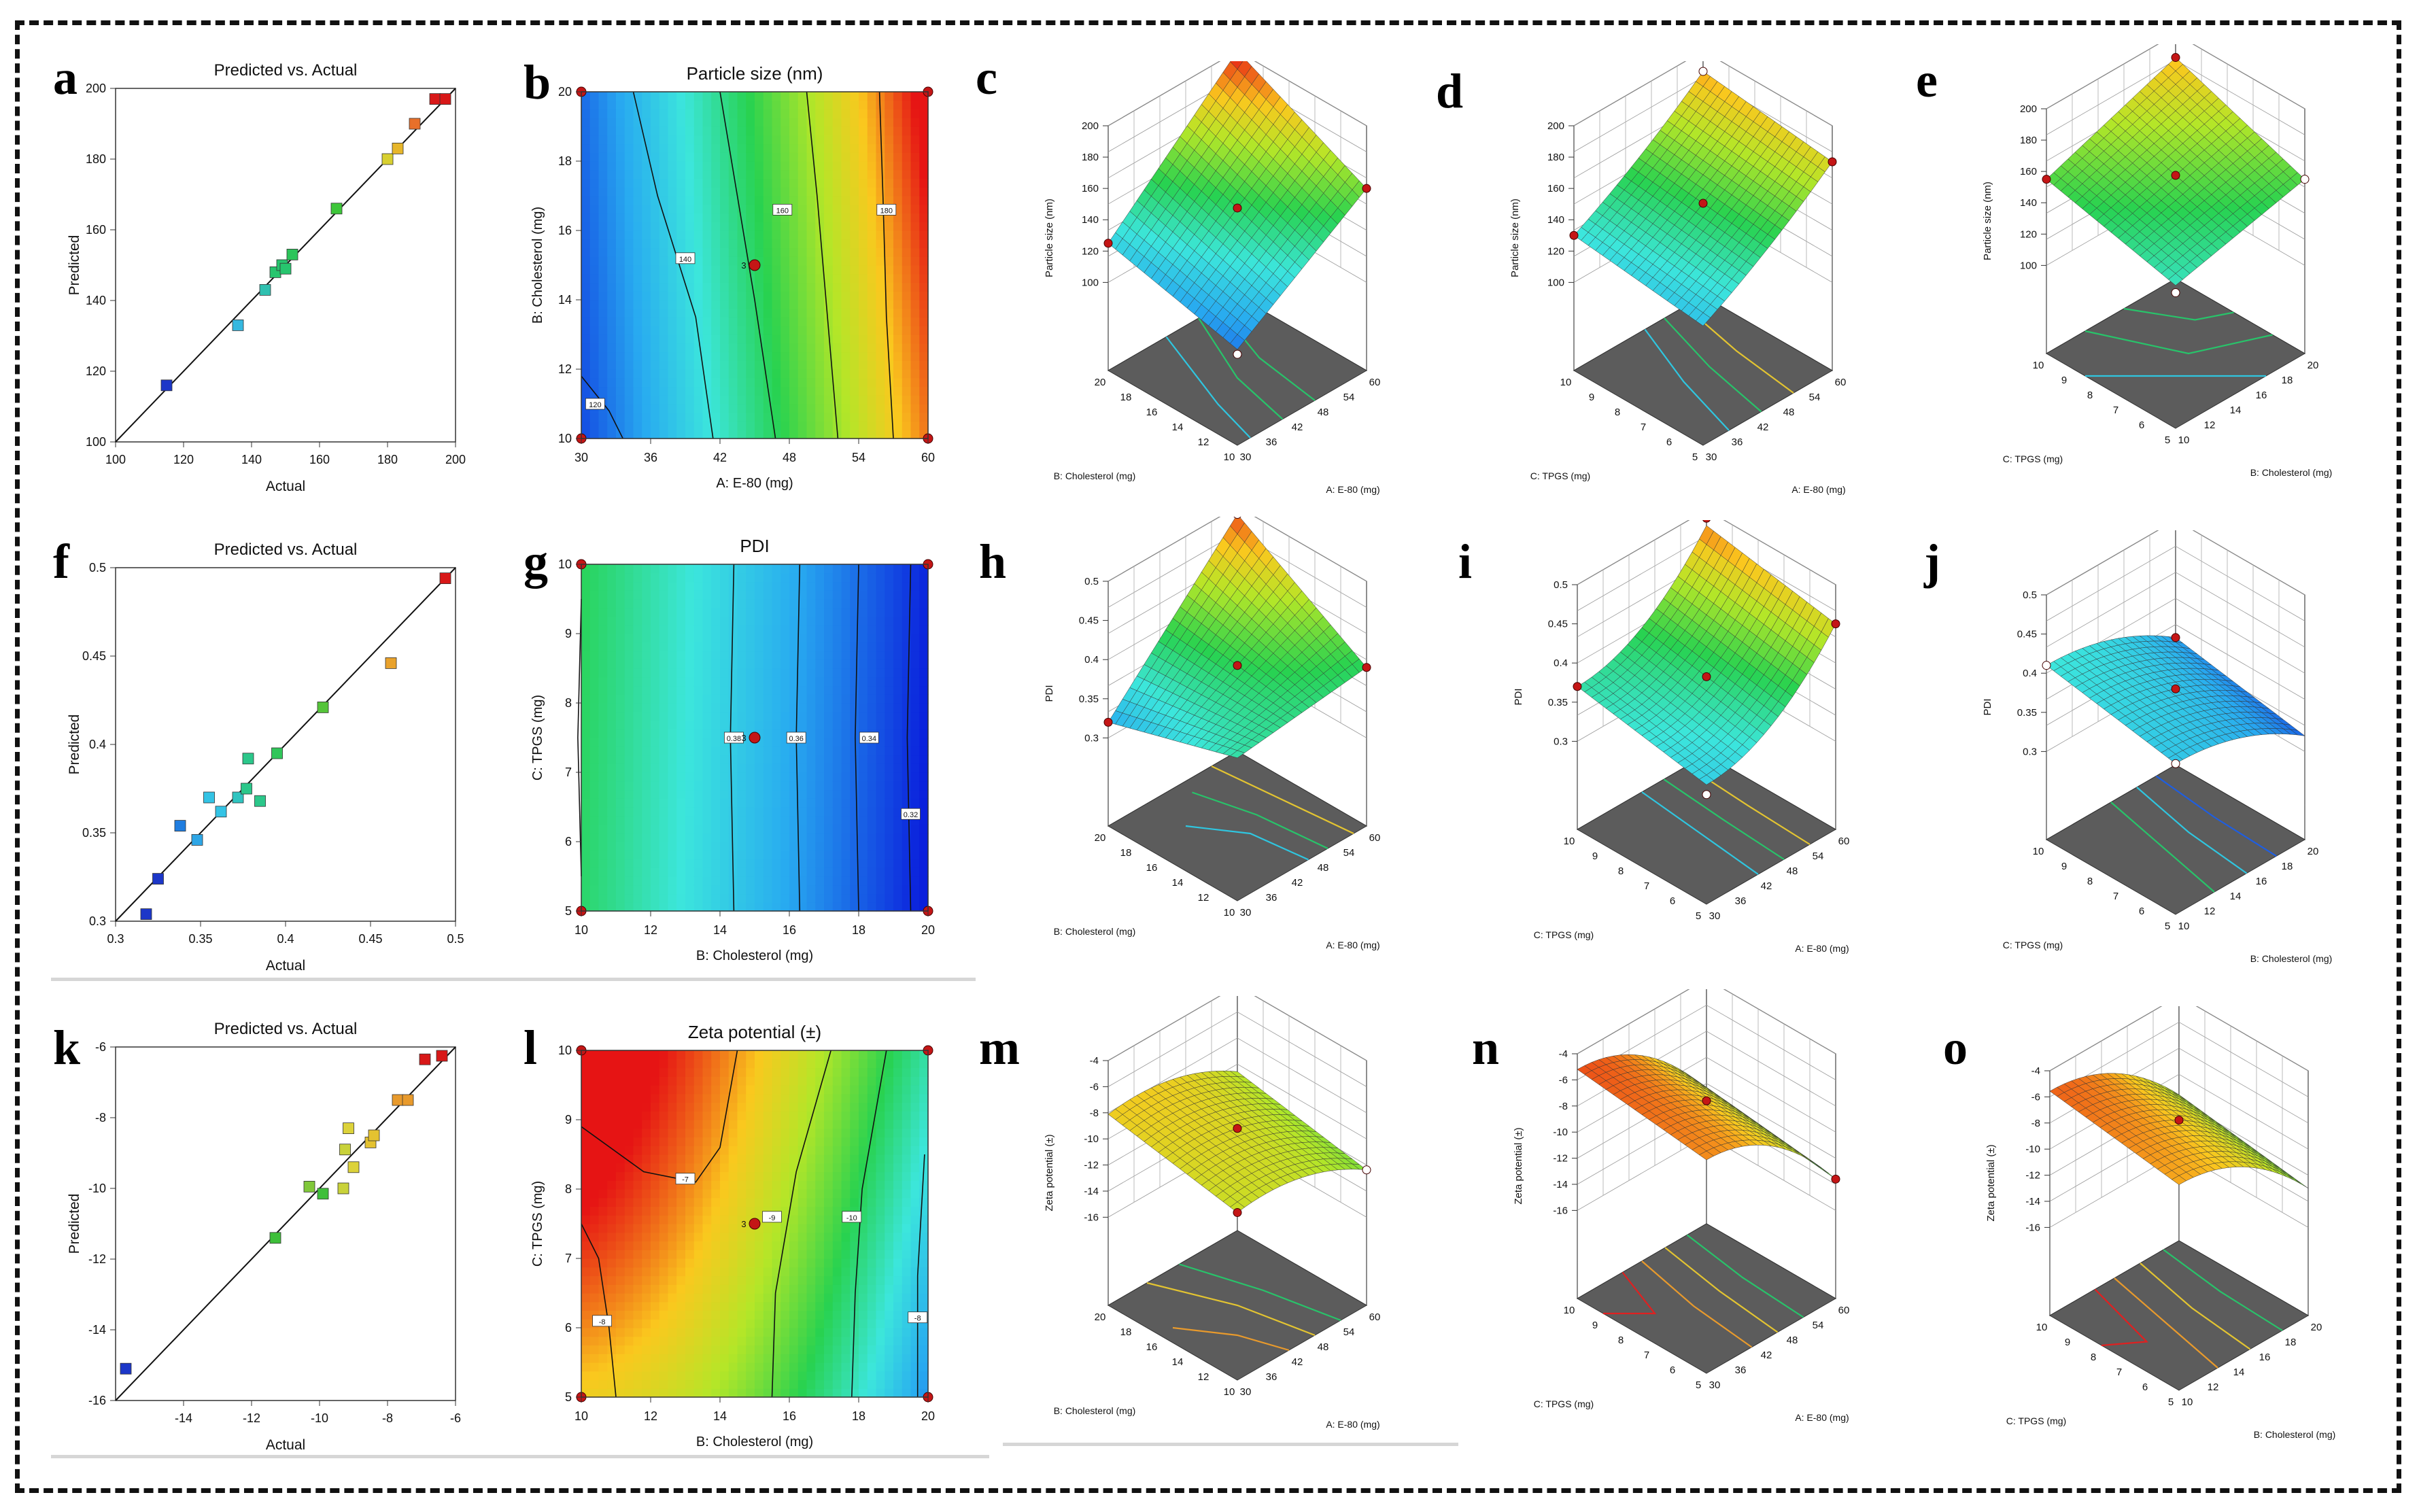 This screenshot has width=2419, height=1512. I want to click on y-tick-label: 7, so click(2115, 410).